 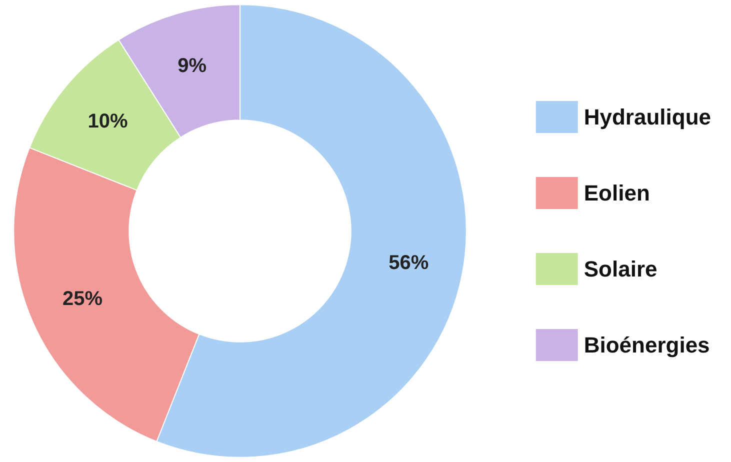 What do you see at coordinates (108, 121) in the screenshot?
I see `data-label: 10%` at bounding box center [108, 121].